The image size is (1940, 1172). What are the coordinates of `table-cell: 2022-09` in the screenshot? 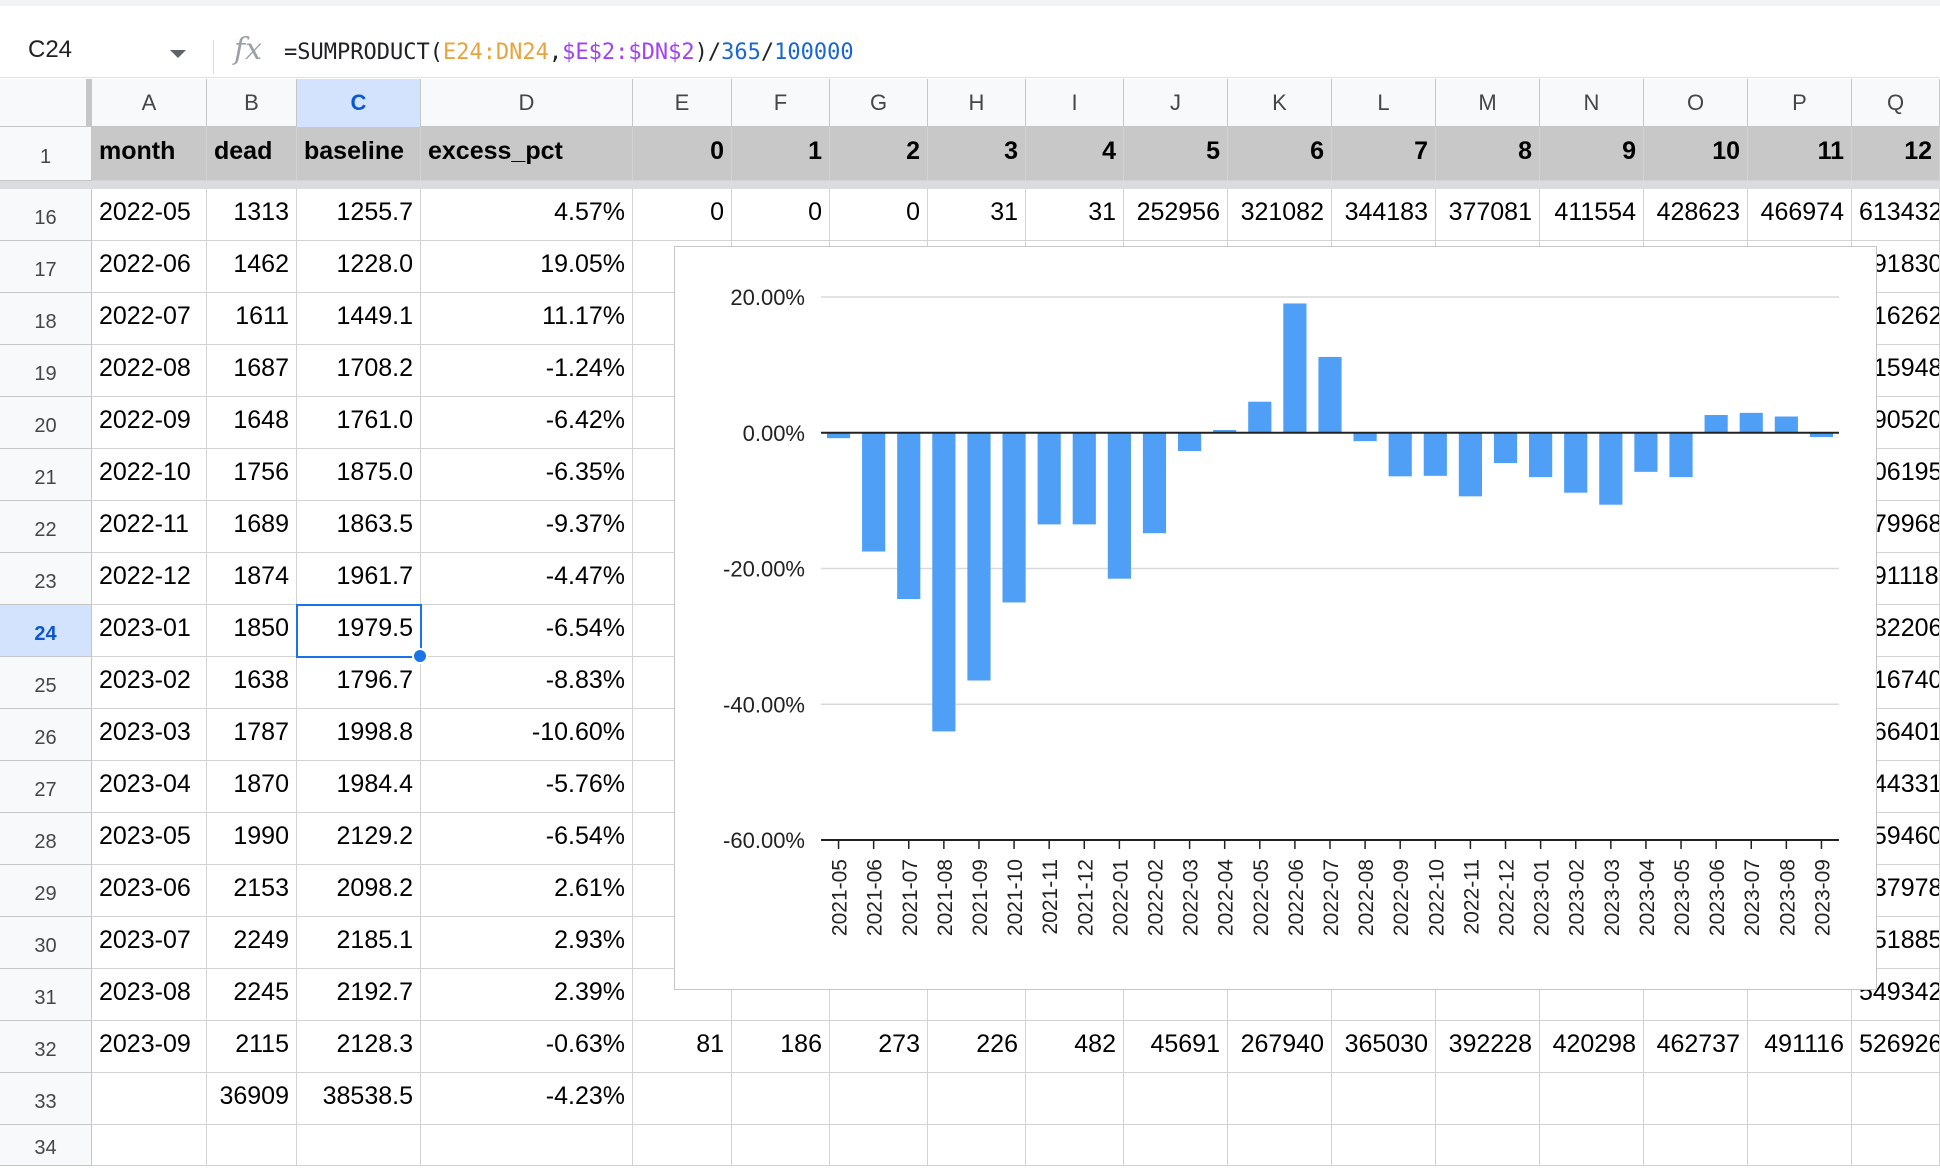 It's located at (149, 423).